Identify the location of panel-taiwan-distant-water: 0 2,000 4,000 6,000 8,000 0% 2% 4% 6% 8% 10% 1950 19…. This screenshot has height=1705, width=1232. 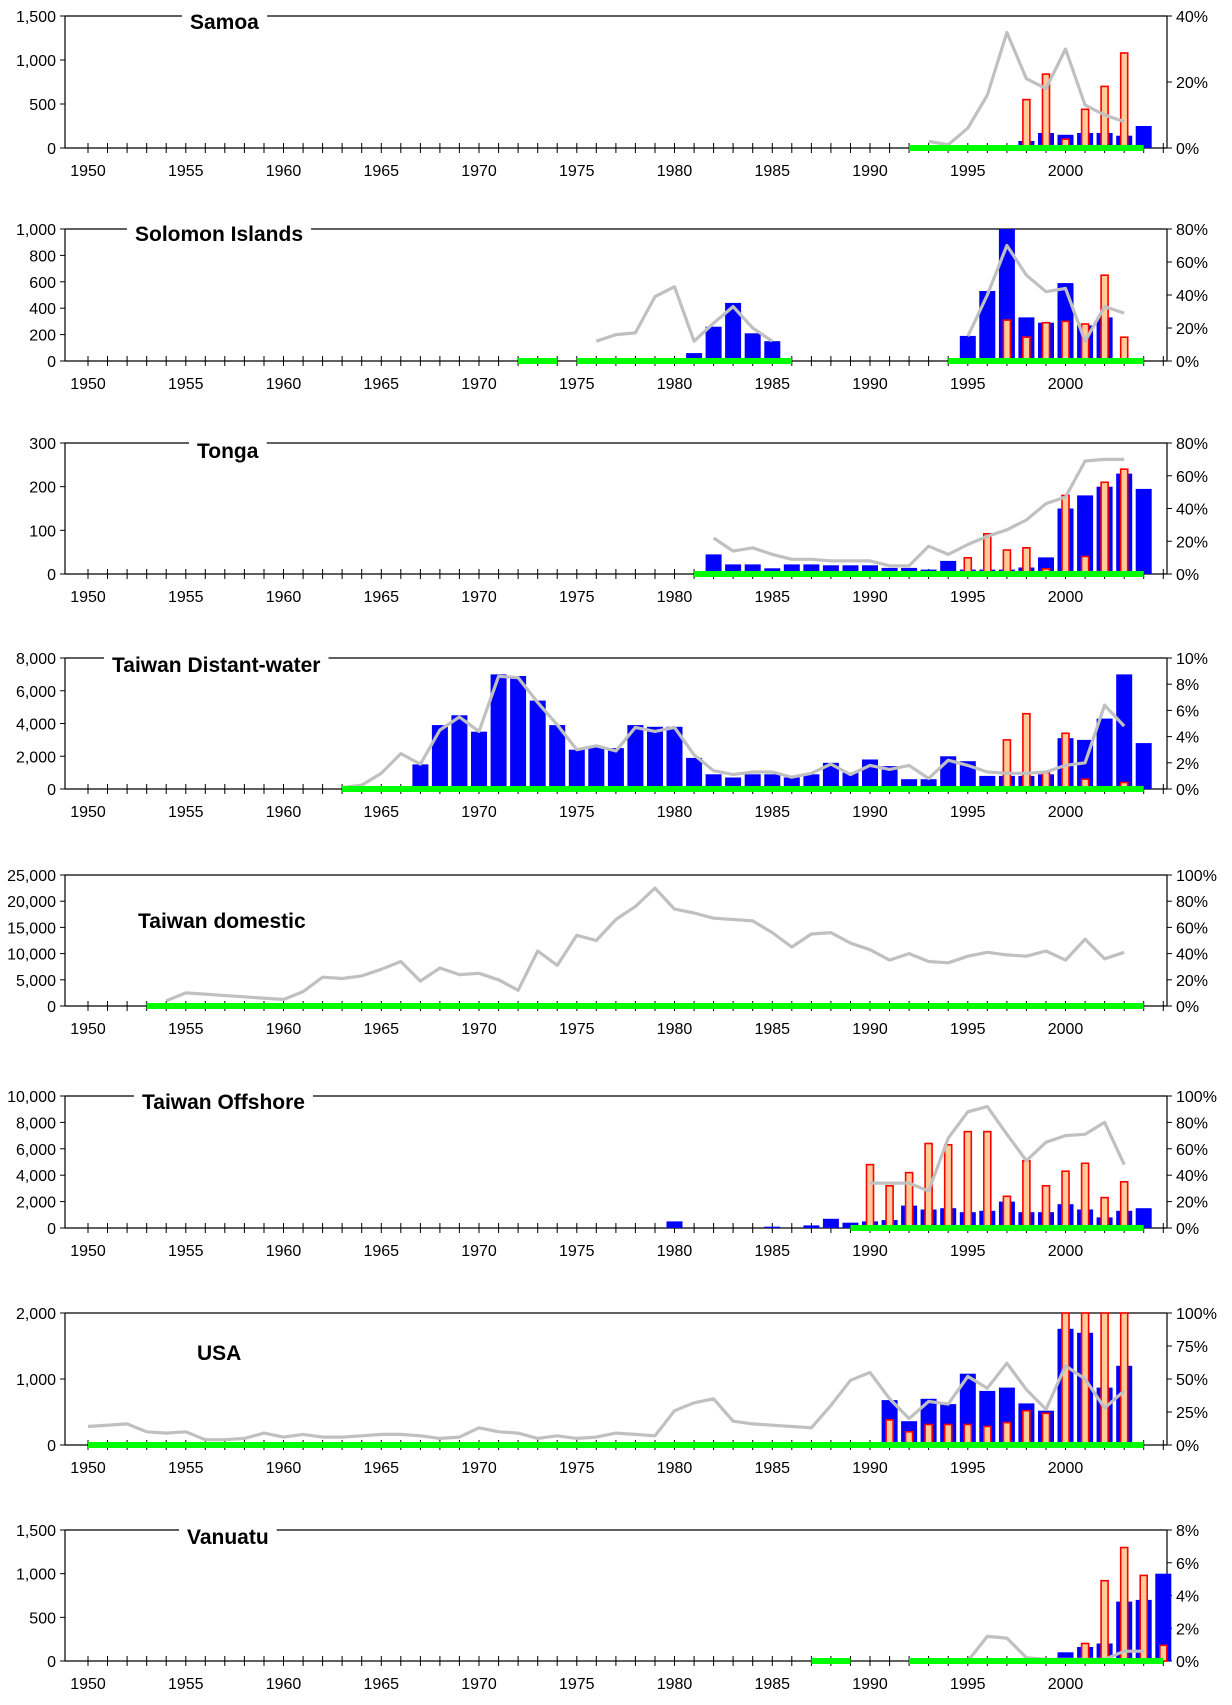
(612, 736).